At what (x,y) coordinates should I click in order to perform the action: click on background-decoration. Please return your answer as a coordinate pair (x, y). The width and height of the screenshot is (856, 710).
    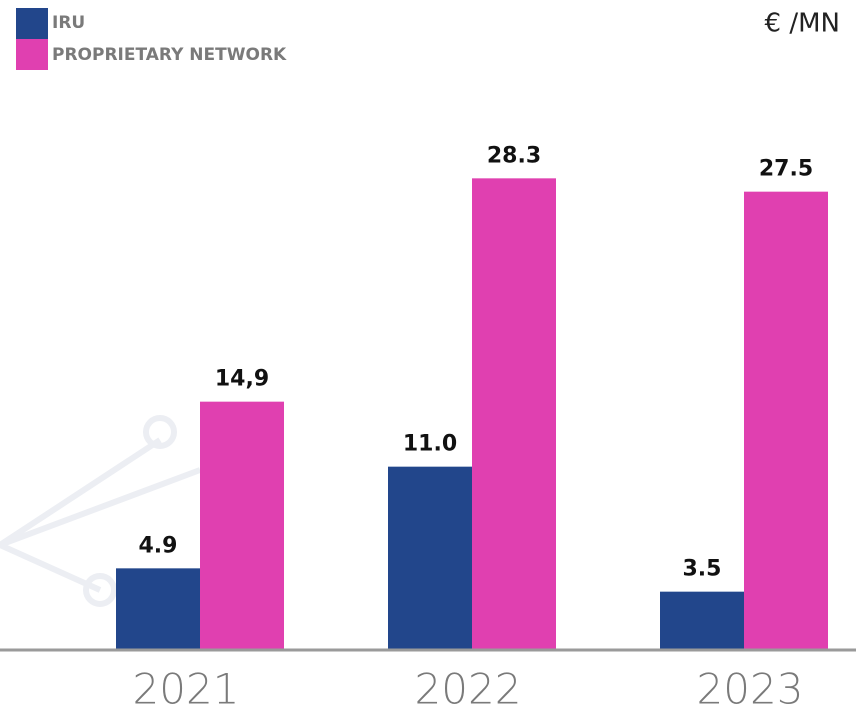
    Looking at the image, I should click on (101, 511).